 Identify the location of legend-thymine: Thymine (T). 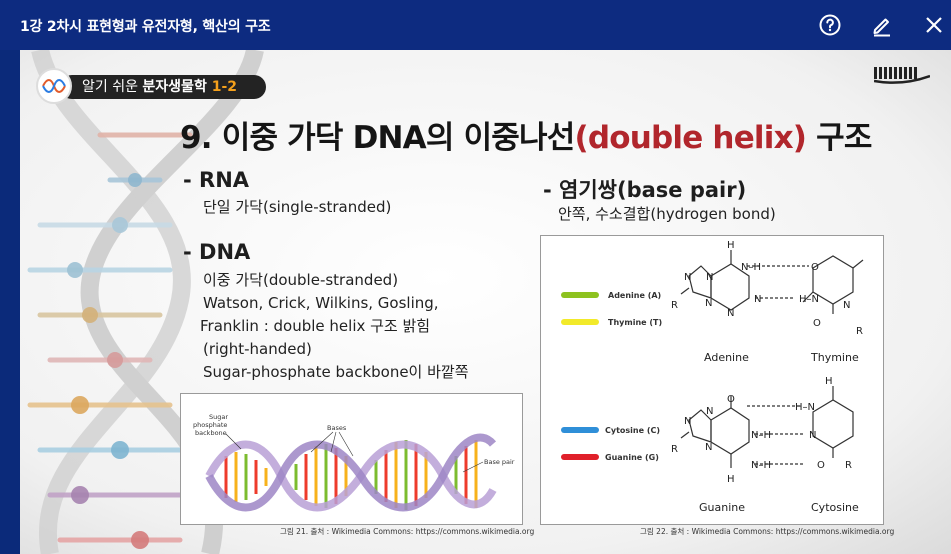
(635, 322).